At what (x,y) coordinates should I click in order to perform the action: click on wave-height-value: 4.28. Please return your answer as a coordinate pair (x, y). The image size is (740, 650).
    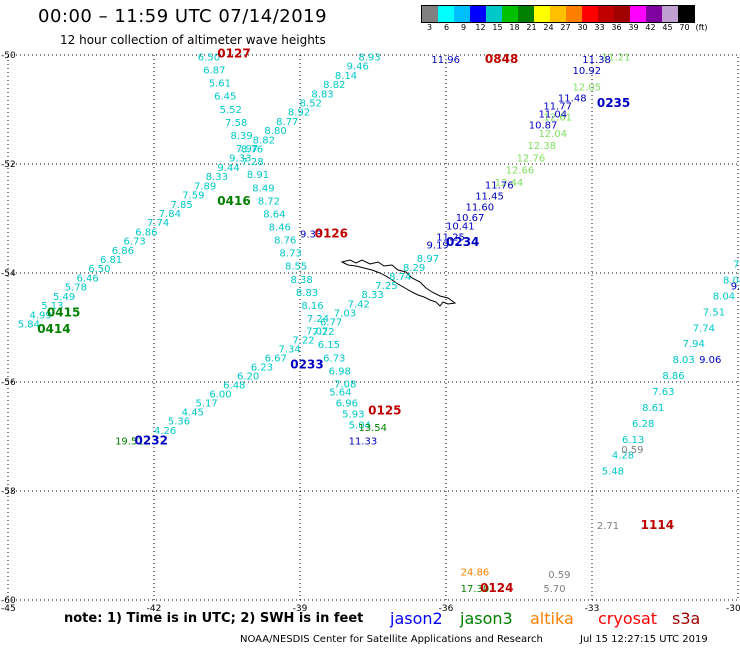
    Looking at the image, I should click on (623, 456).